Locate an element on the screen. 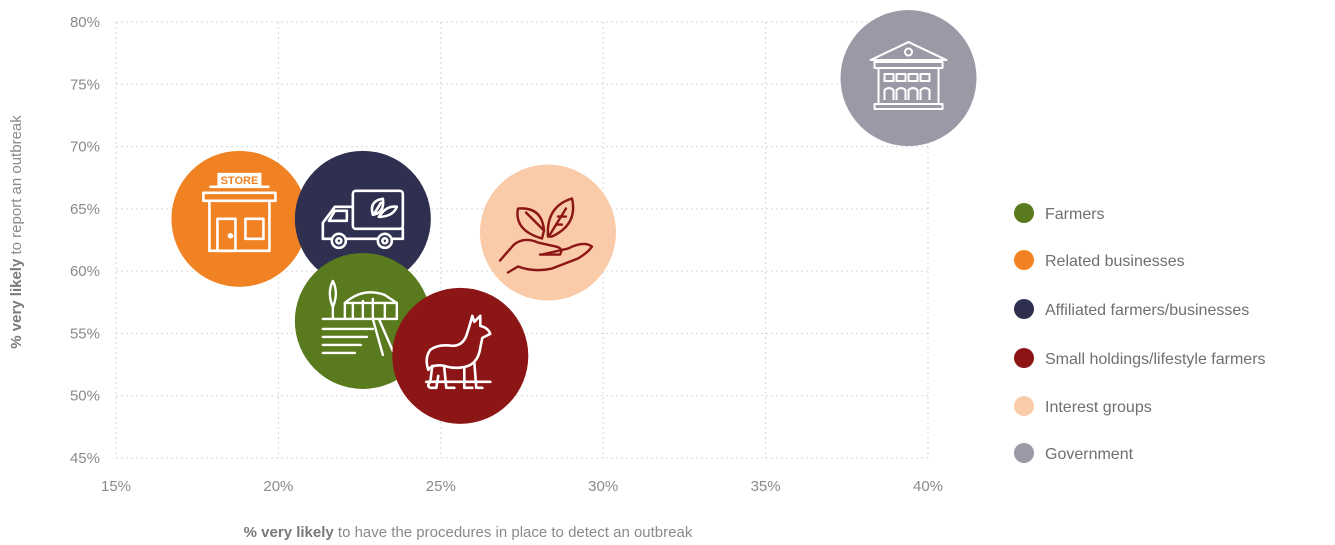 This screenshot has width=1335, height=545. y-tick-label: 45% is located at coordinates (85, 458).